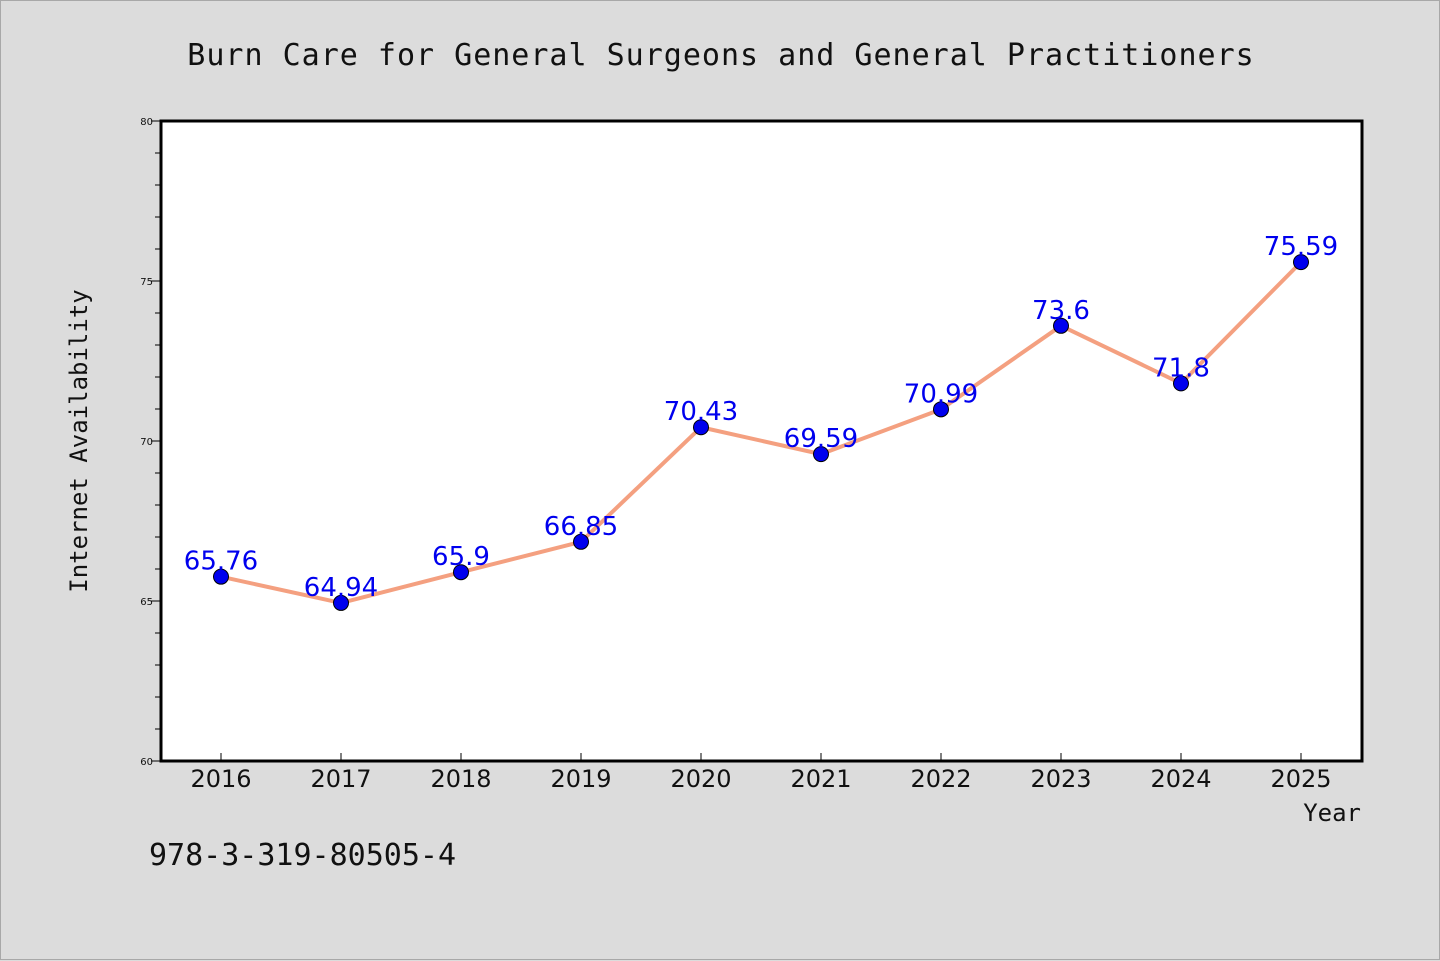 The height and width of the screenshot is (961, 1440). Describe the element at coordinates (460, 779) in the screenshot. I see `x-tick-label: 2018` at that location.